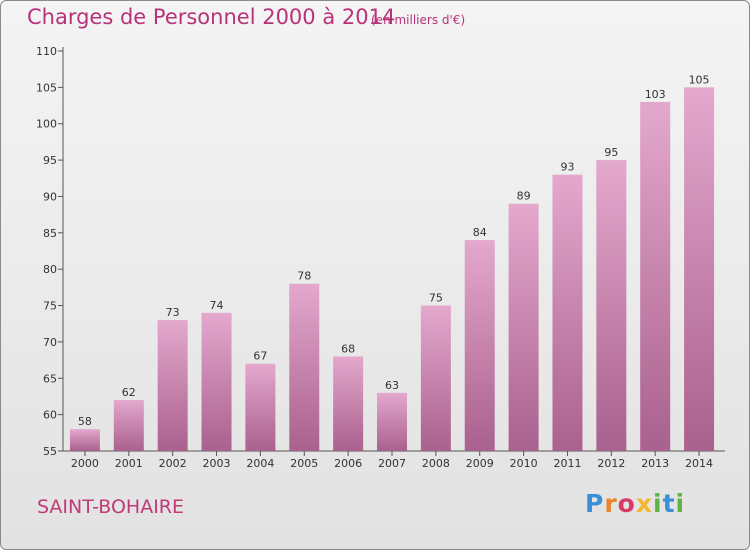 Image resolution: width=750 pixels, height=550 pixels. What do you see at coordinates (46, 87) in the screenshot?
I see `y-tick-label: 105` at bounding box center [46, 87].